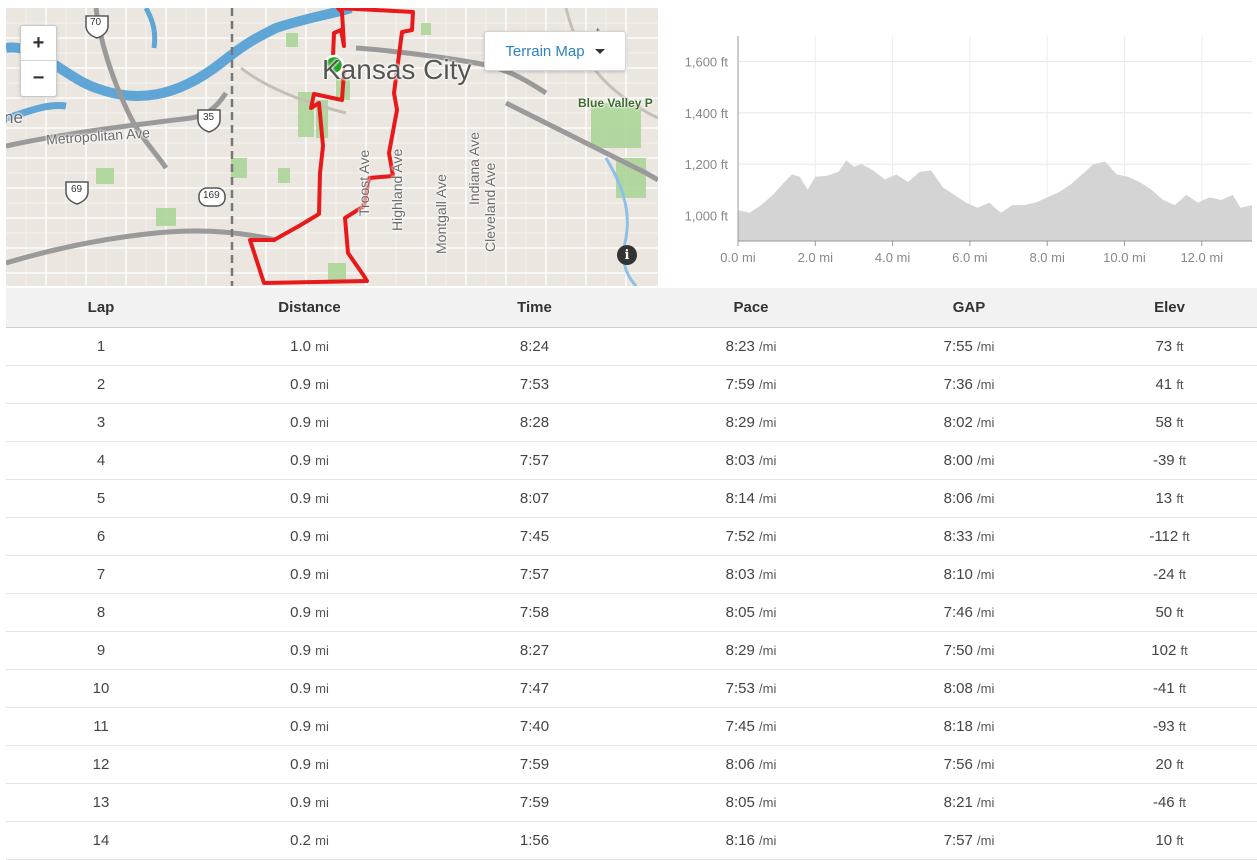  What do you see at coordinates (969, 650) in the screenshot?
I see `gap-cell: 7:50 /mi` at bounding box center [969, 650].